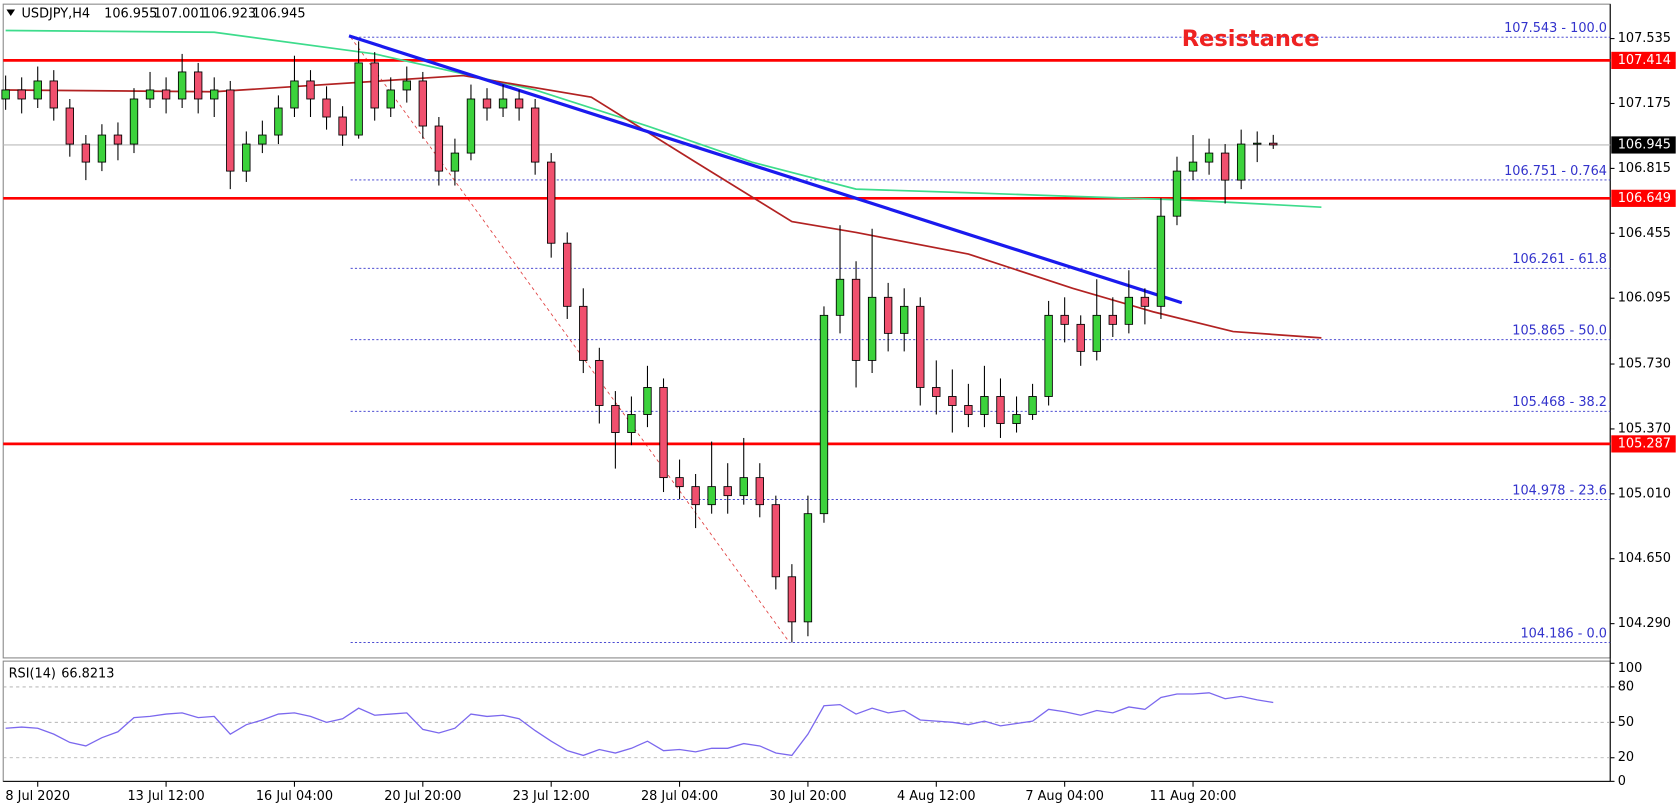  I want to click on level-label: 107.414, so click(1644, 60).